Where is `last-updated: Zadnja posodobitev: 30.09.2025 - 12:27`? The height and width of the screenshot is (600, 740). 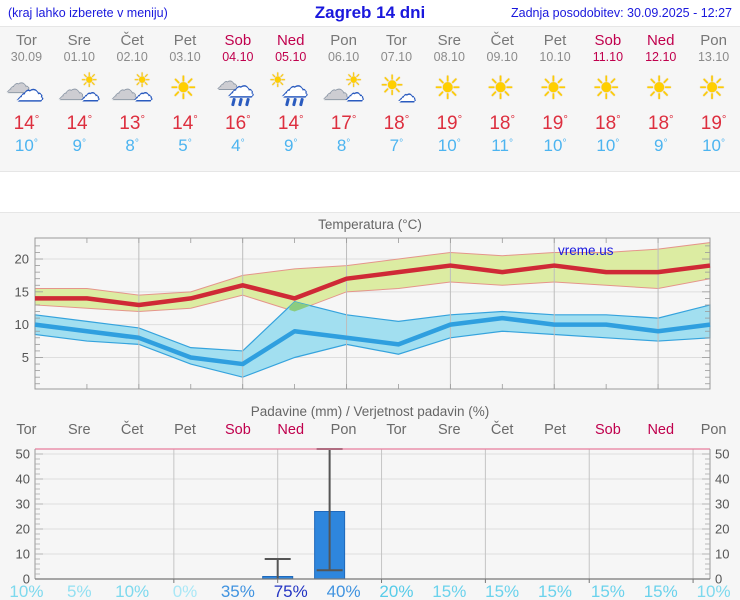
last-updated: Zadnja posodobitev: 30.09.2025 - 12:27 is located at coordinates (621, 13).